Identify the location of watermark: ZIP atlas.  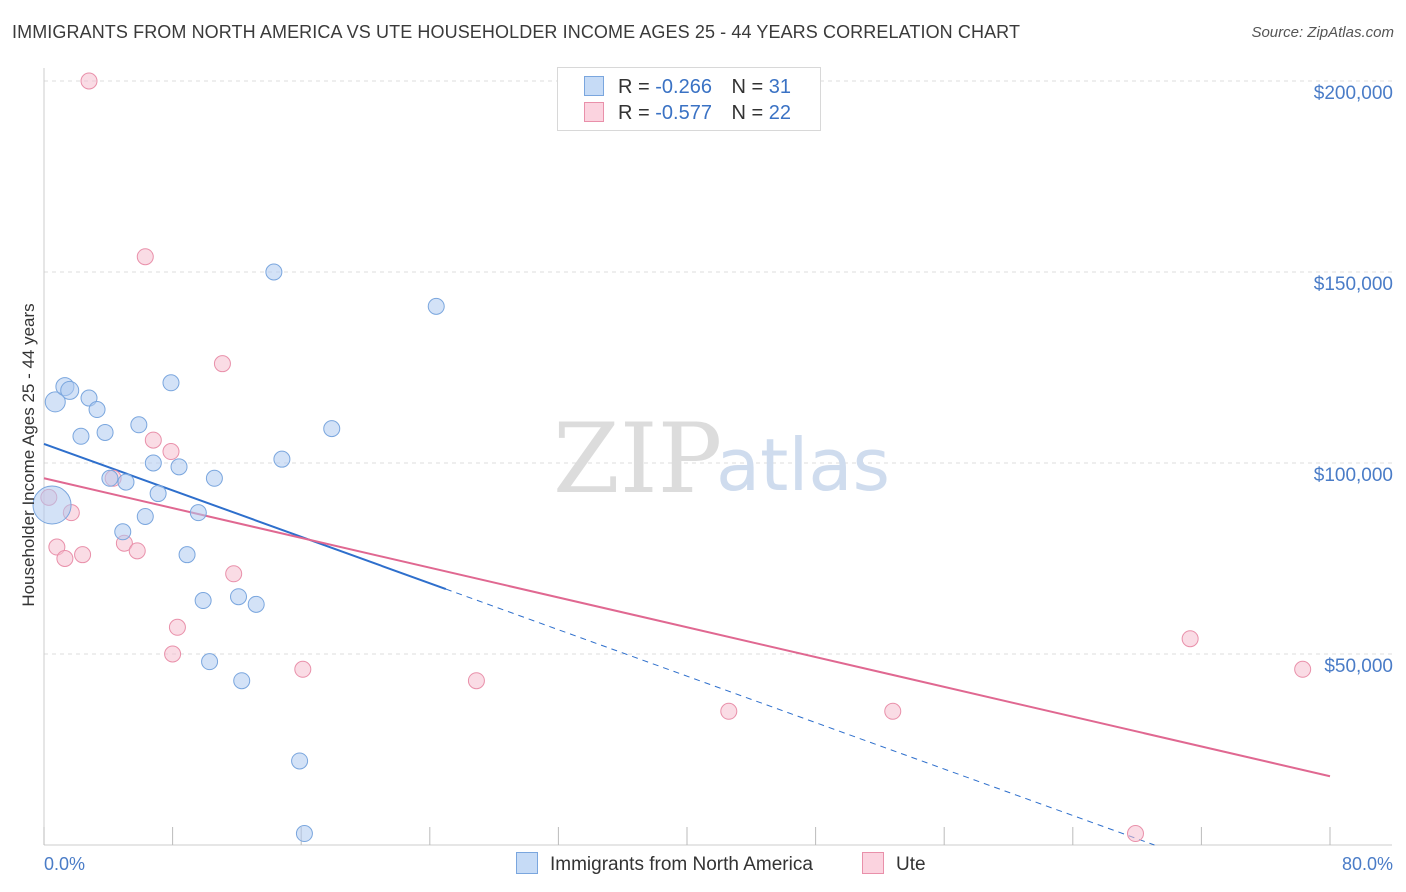
(721, 459).